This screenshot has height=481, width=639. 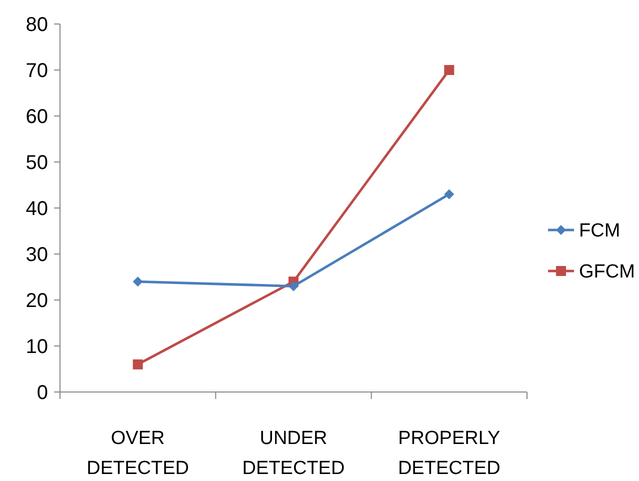 I want to click on y-tick-label: 50, so click(x=37, y=163).